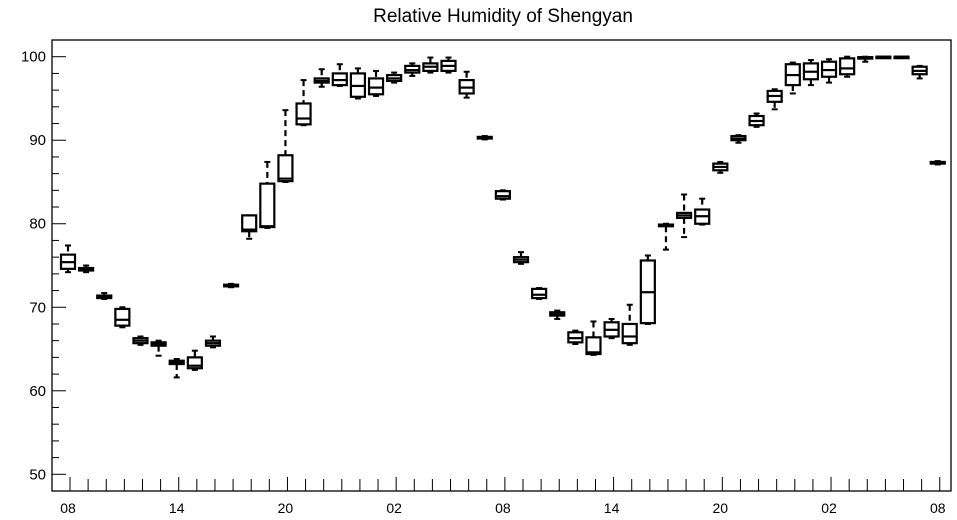 The width and height of the screenshot is (957, 520). I want to click on y-tick-label: 70, so click(37, 307).